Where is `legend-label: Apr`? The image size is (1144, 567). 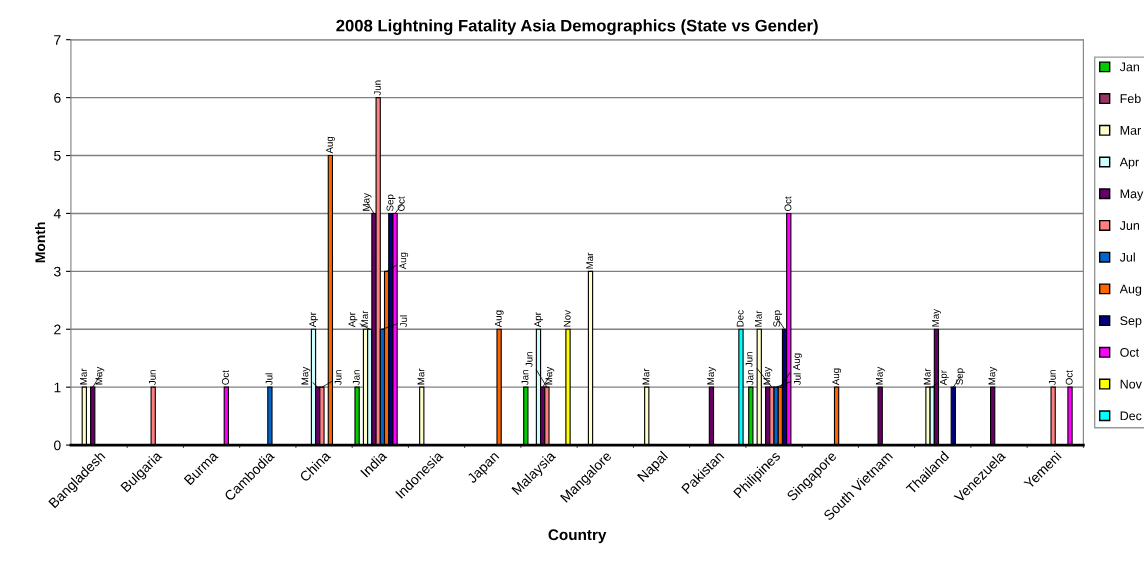
legend-label: Apr is located at coordinates (1129, 163).